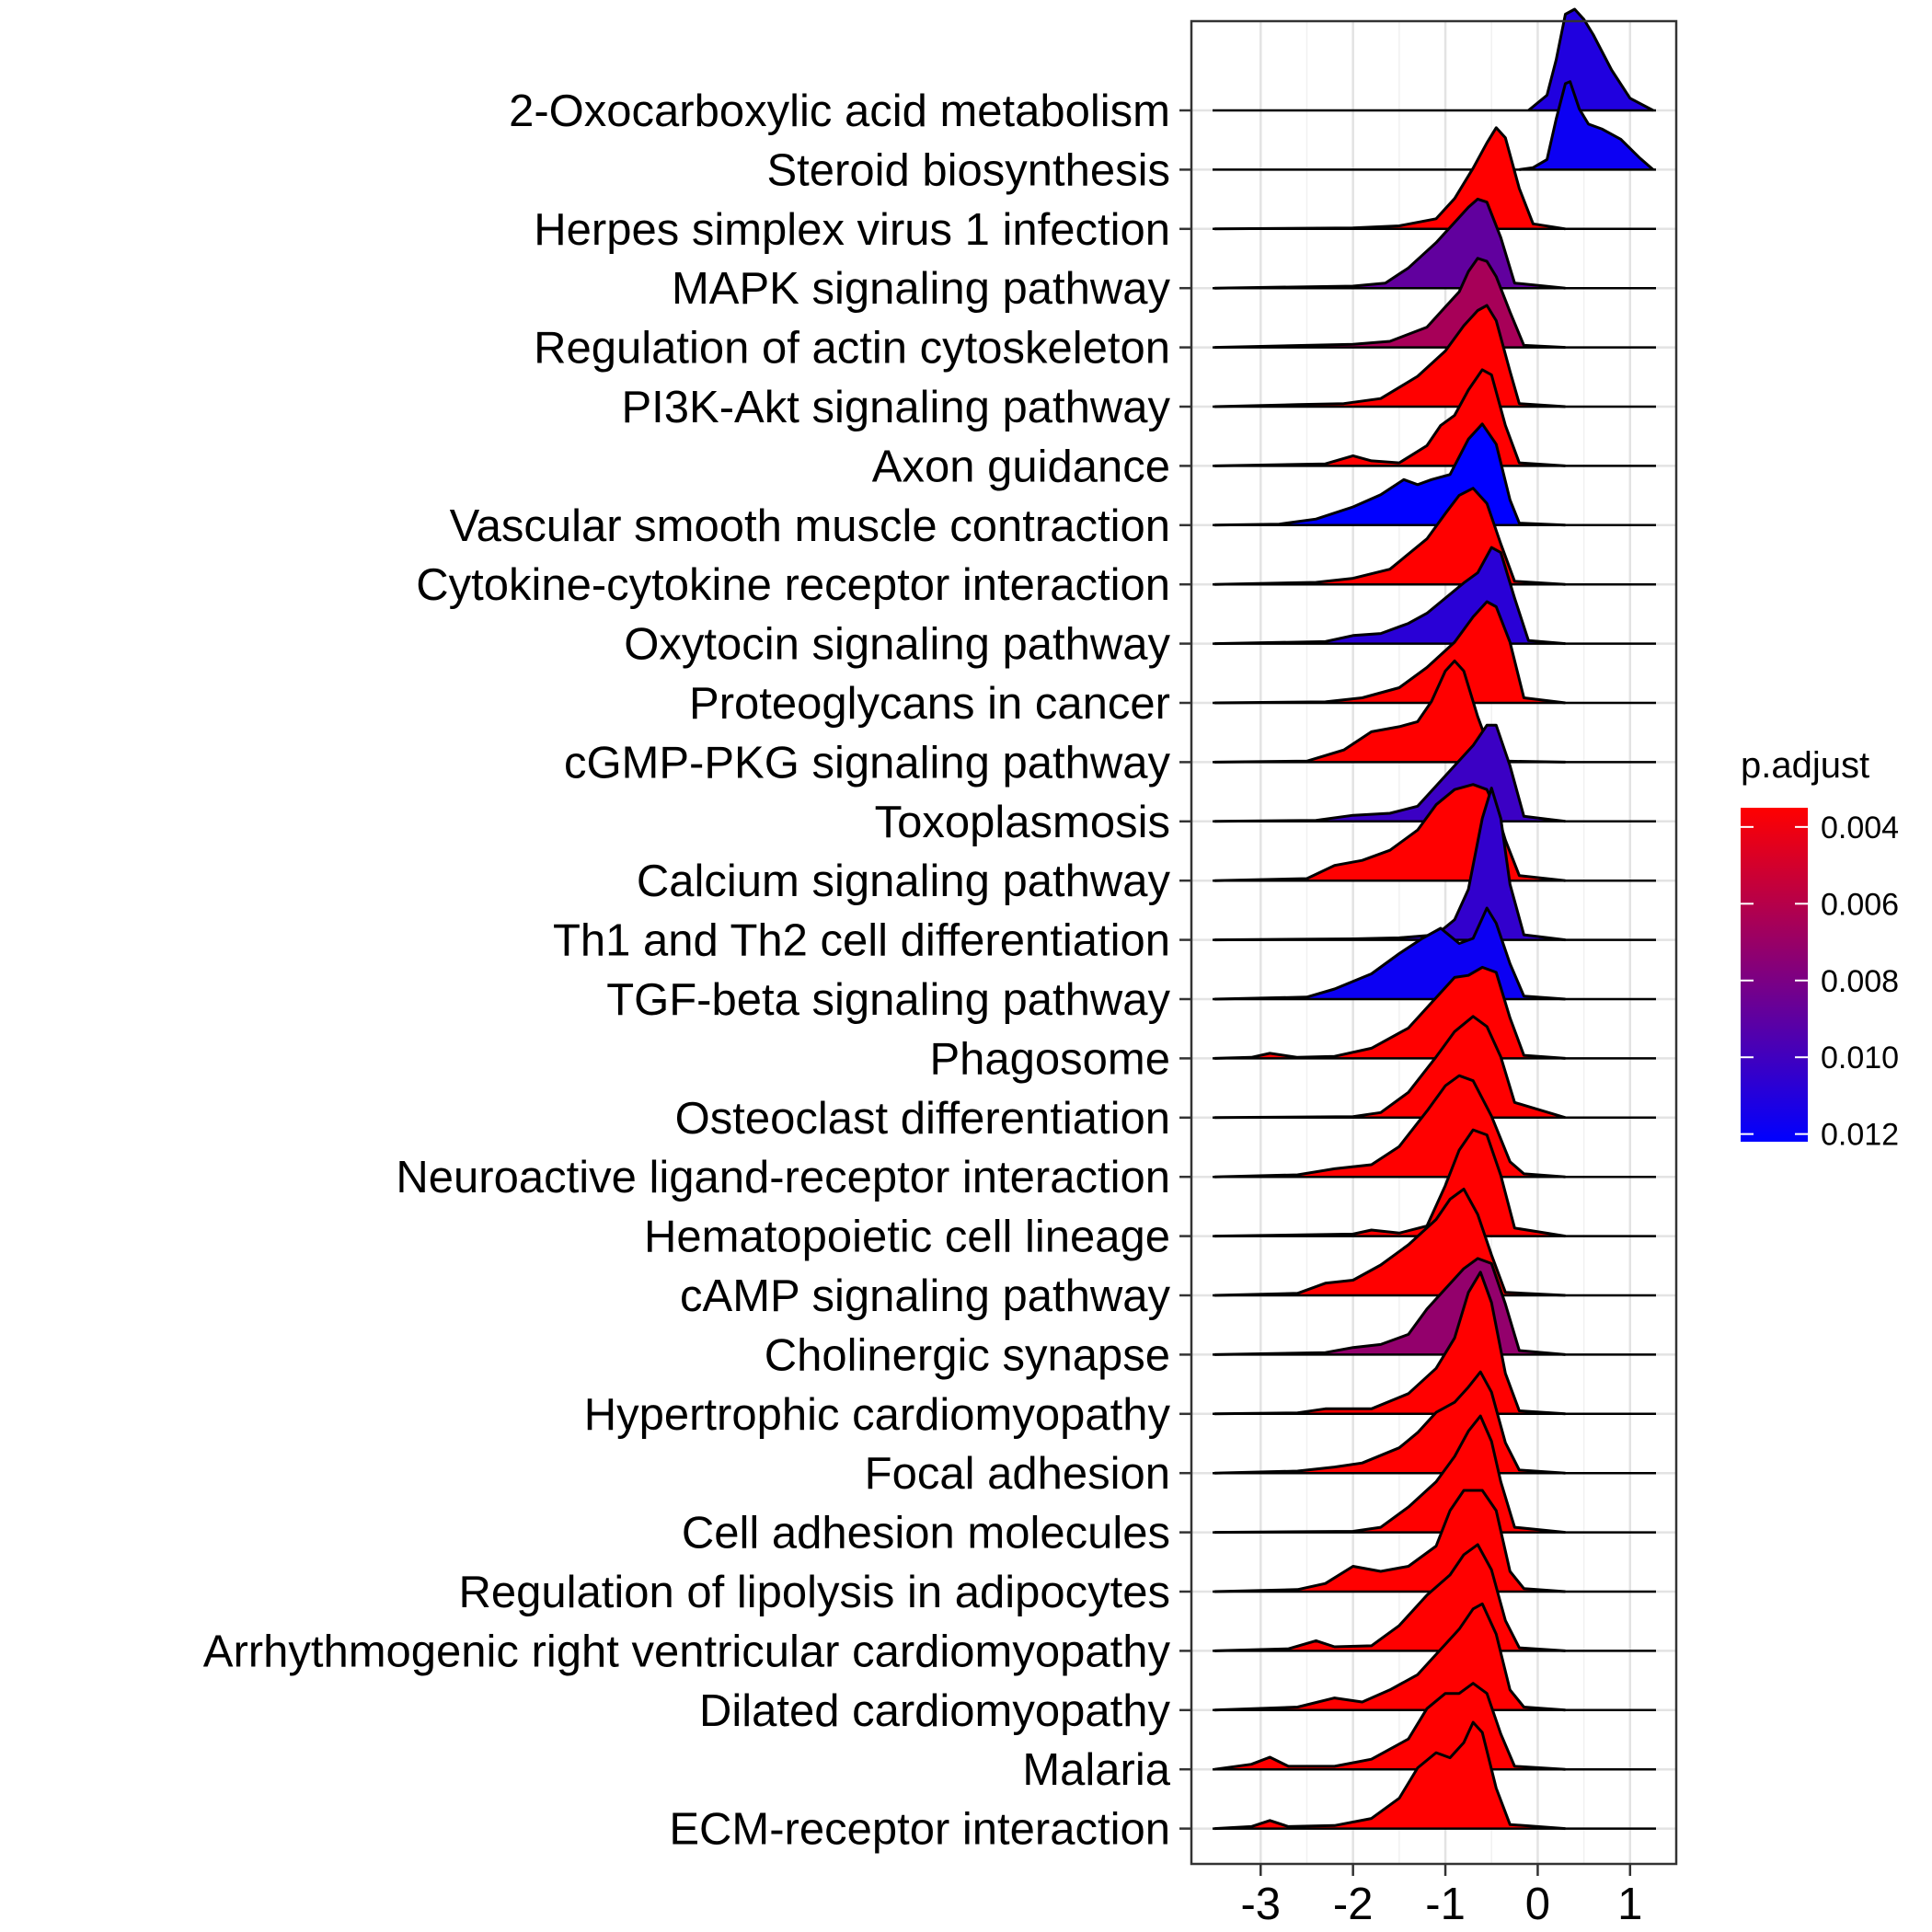 The width and height of the screenshot is (1932, 1932). Describe the element at coordinates (810, 526) in the screenshot. I see `y-tick-label: Vascular smooth muscle contraction` at that location.